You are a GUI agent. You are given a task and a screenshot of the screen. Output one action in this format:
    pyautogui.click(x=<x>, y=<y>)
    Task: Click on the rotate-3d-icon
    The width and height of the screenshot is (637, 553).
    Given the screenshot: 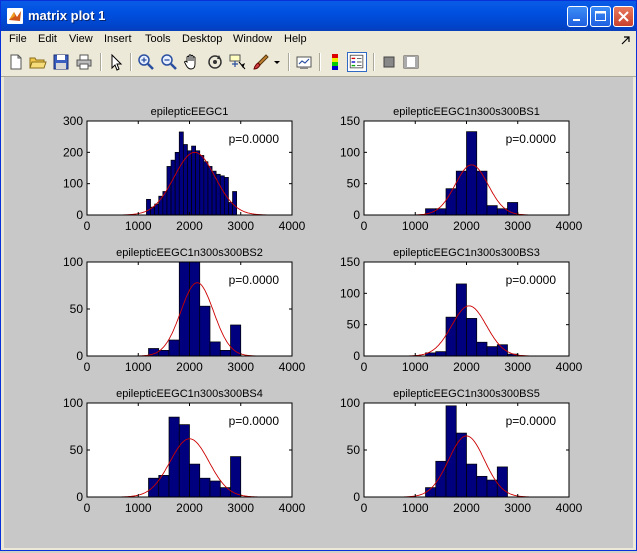 What is the action you would take?
    pyautogui.click(x=215, y=62)
    